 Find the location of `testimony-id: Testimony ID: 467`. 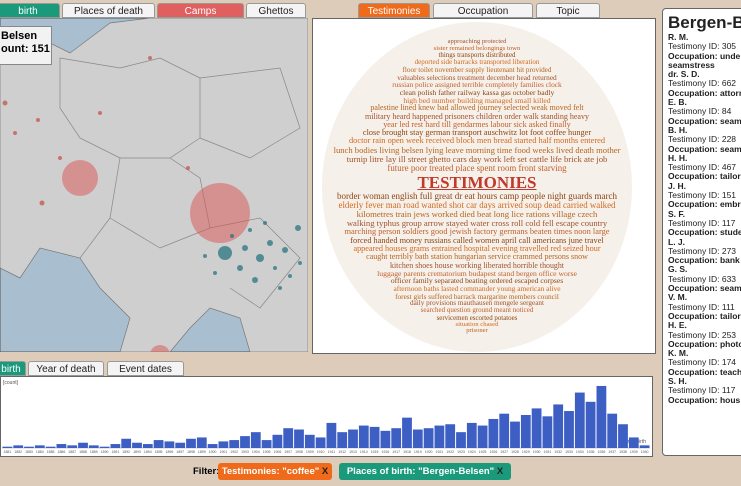

testimony-id: Testimony ID: 467 is located at coordinates (702, 167).